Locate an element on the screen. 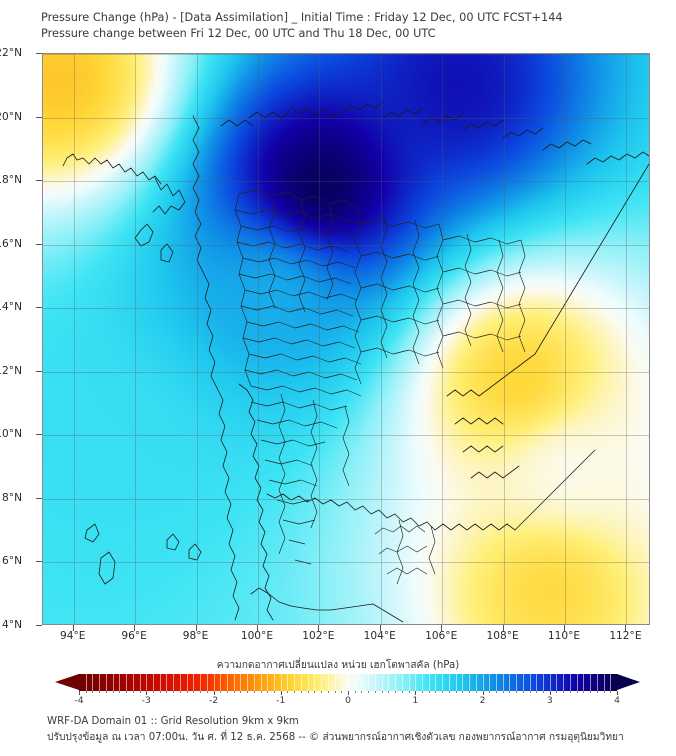 The width and height of the screenshot is (676, 756). colorbar-tick-label: -3 is located at coordinates (146, 700).